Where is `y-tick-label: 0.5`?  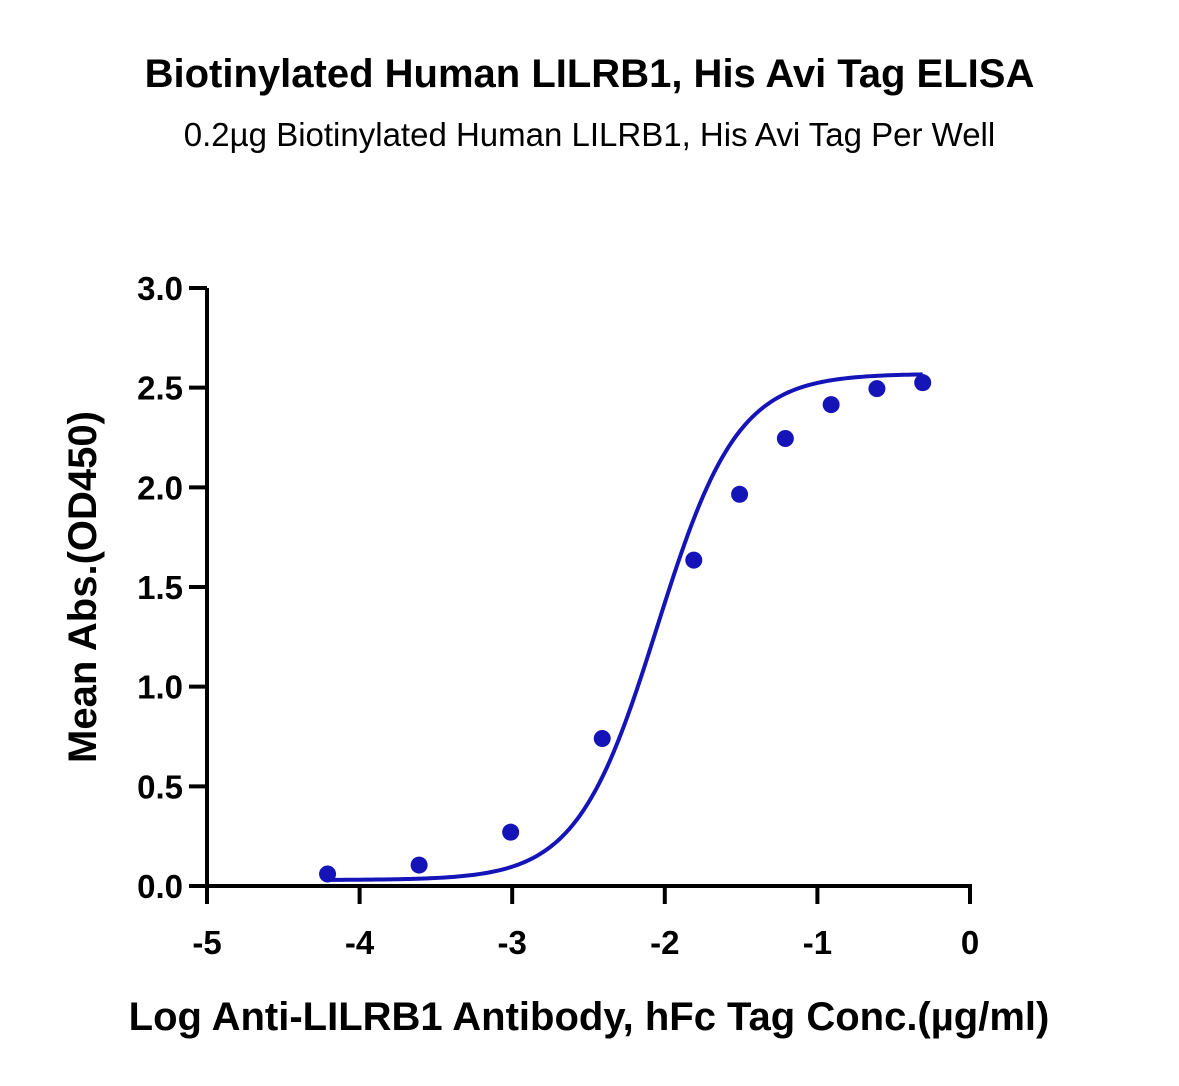
y-tick-label: 0.5 is located at coordinates (160, 786).